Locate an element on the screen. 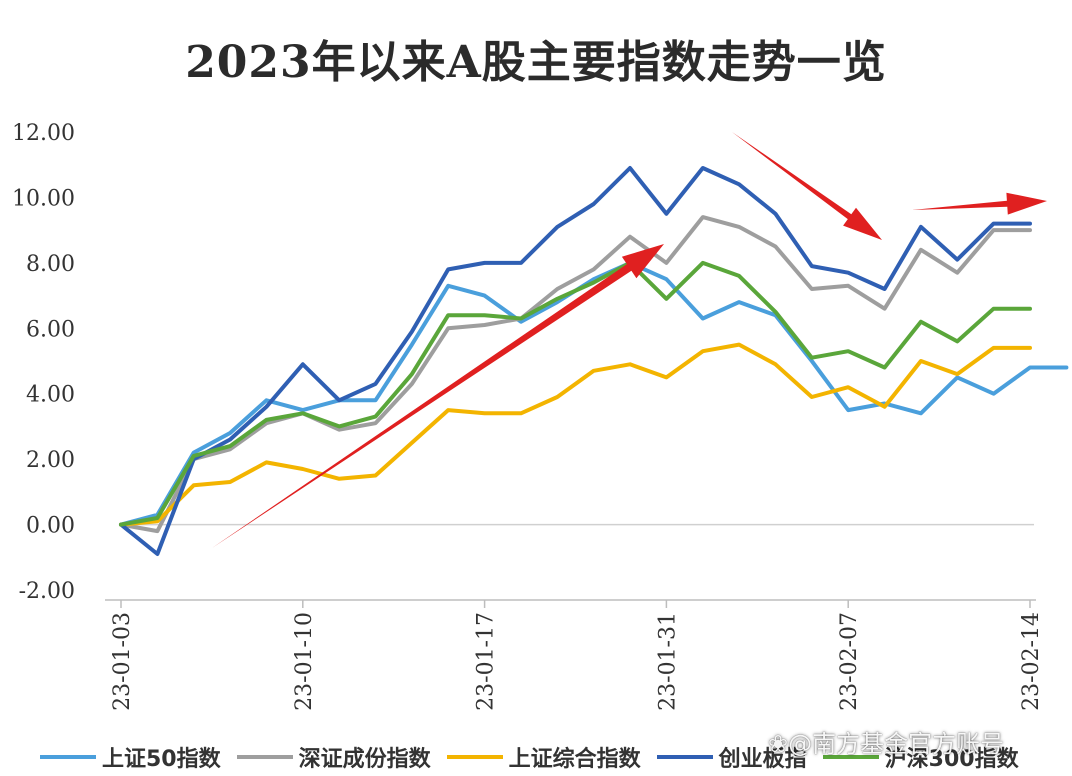 Image resolution: width=1072 pixels, height=776 pixels. legend: 上证50指数 深证成份指数 上证综合指数 创业板指 沪深300指数 is located at coordinates (537, 757).